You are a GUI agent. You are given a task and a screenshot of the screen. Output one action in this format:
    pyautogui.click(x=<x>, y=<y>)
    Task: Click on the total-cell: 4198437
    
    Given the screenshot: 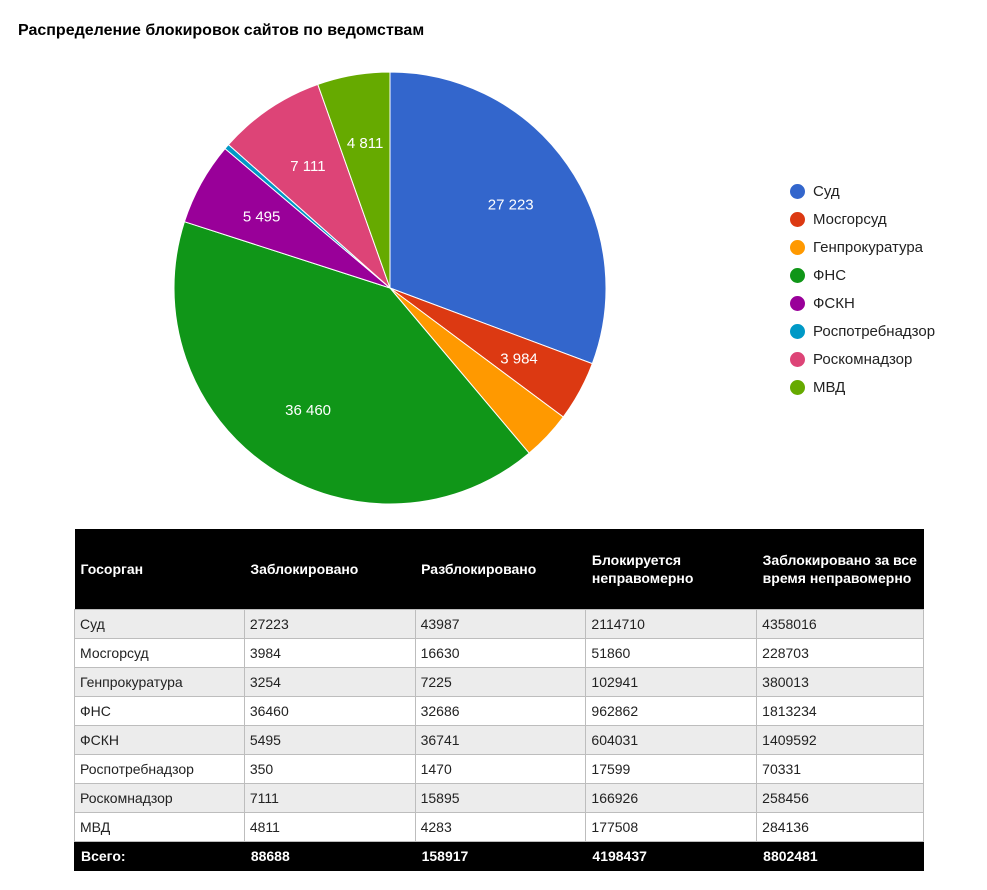 What is the action you would take?
    pyautogui.click(x=671, y=856)
    